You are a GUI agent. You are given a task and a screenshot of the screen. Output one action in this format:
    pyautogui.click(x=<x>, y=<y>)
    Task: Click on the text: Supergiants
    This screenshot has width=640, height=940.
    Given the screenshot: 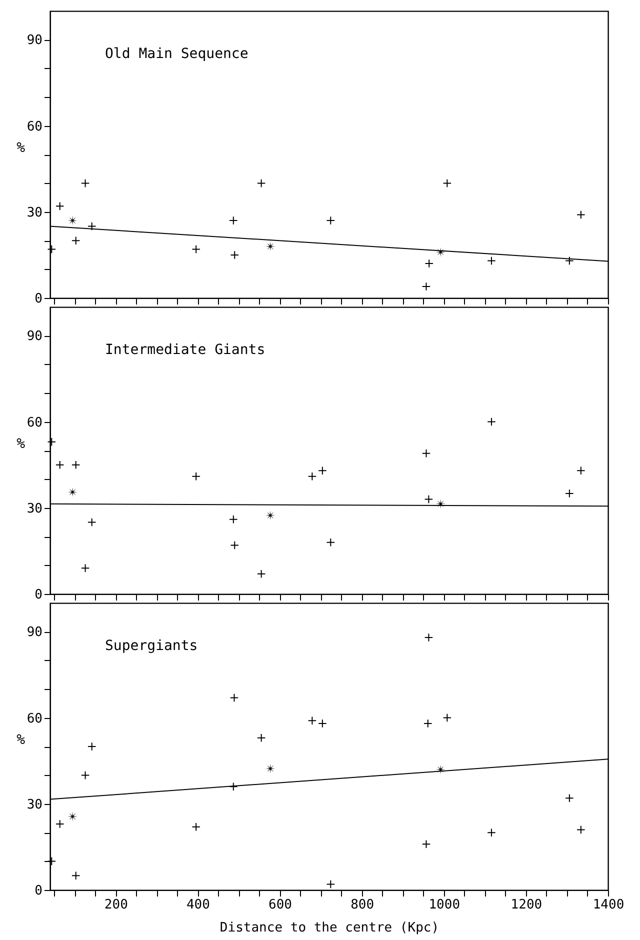 What is the action you would take?
    pyautogui.click(x=151, y=646)
    